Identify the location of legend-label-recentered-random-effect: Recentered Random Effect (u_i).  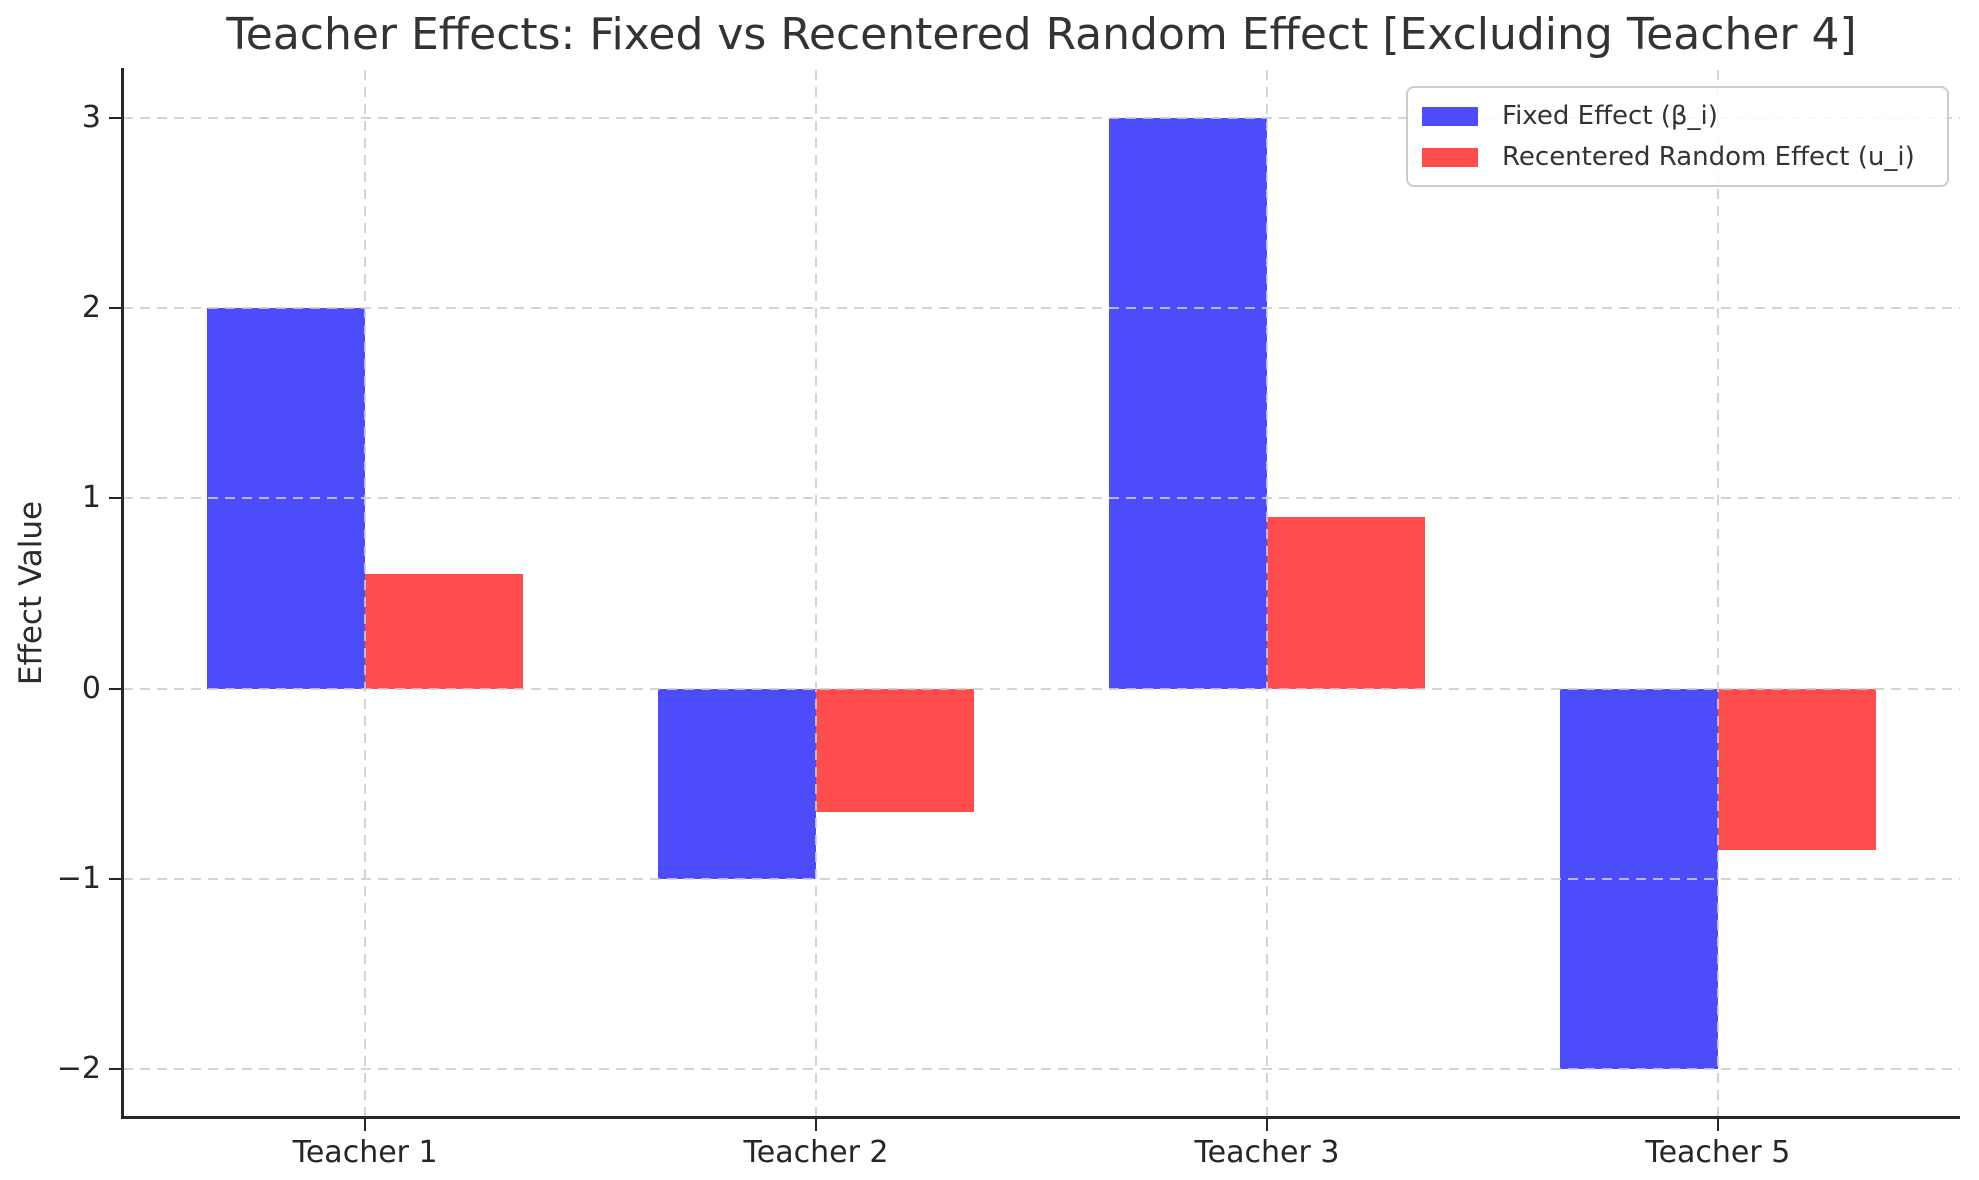
(1708, 157).